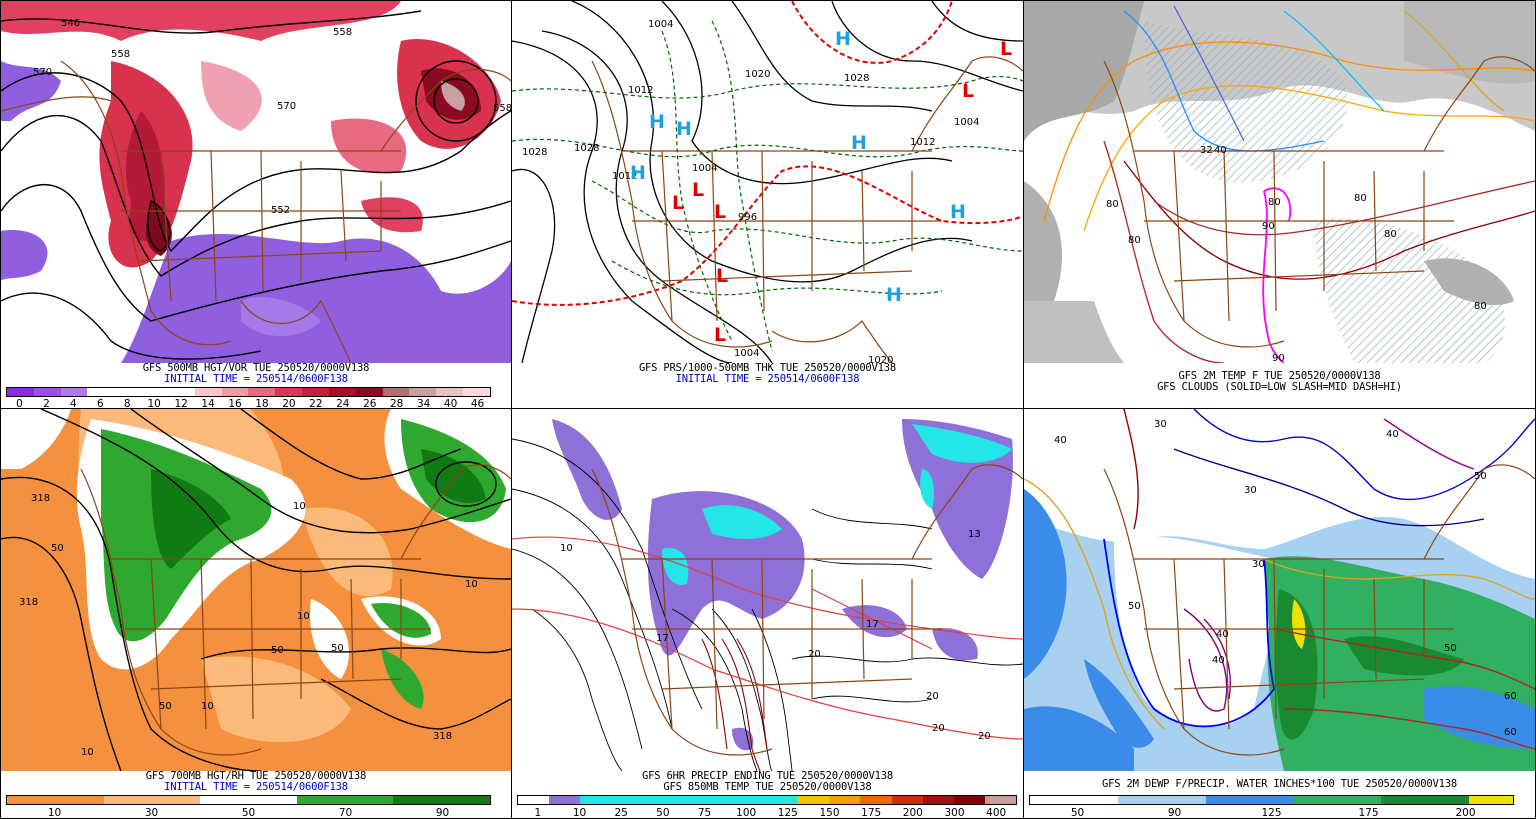 Image resolution: width=1536 pixels, height=819 pixels. I want to click on colorbar-tick-label: 150, so click(829, 812).